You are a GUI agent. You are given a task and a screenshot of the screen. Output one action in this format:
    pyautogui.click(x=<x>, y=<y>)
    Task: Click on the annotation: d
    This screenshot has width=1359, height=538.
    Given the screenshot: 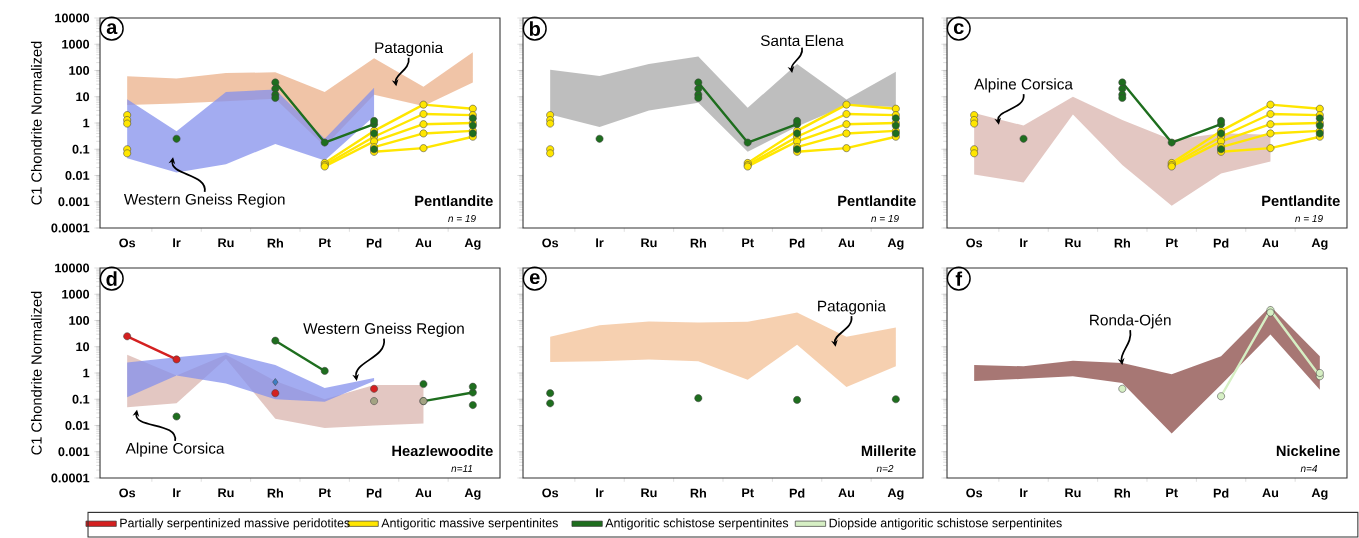 What is the action you would take?
    pyautogui.click(x=111, y=278)
    